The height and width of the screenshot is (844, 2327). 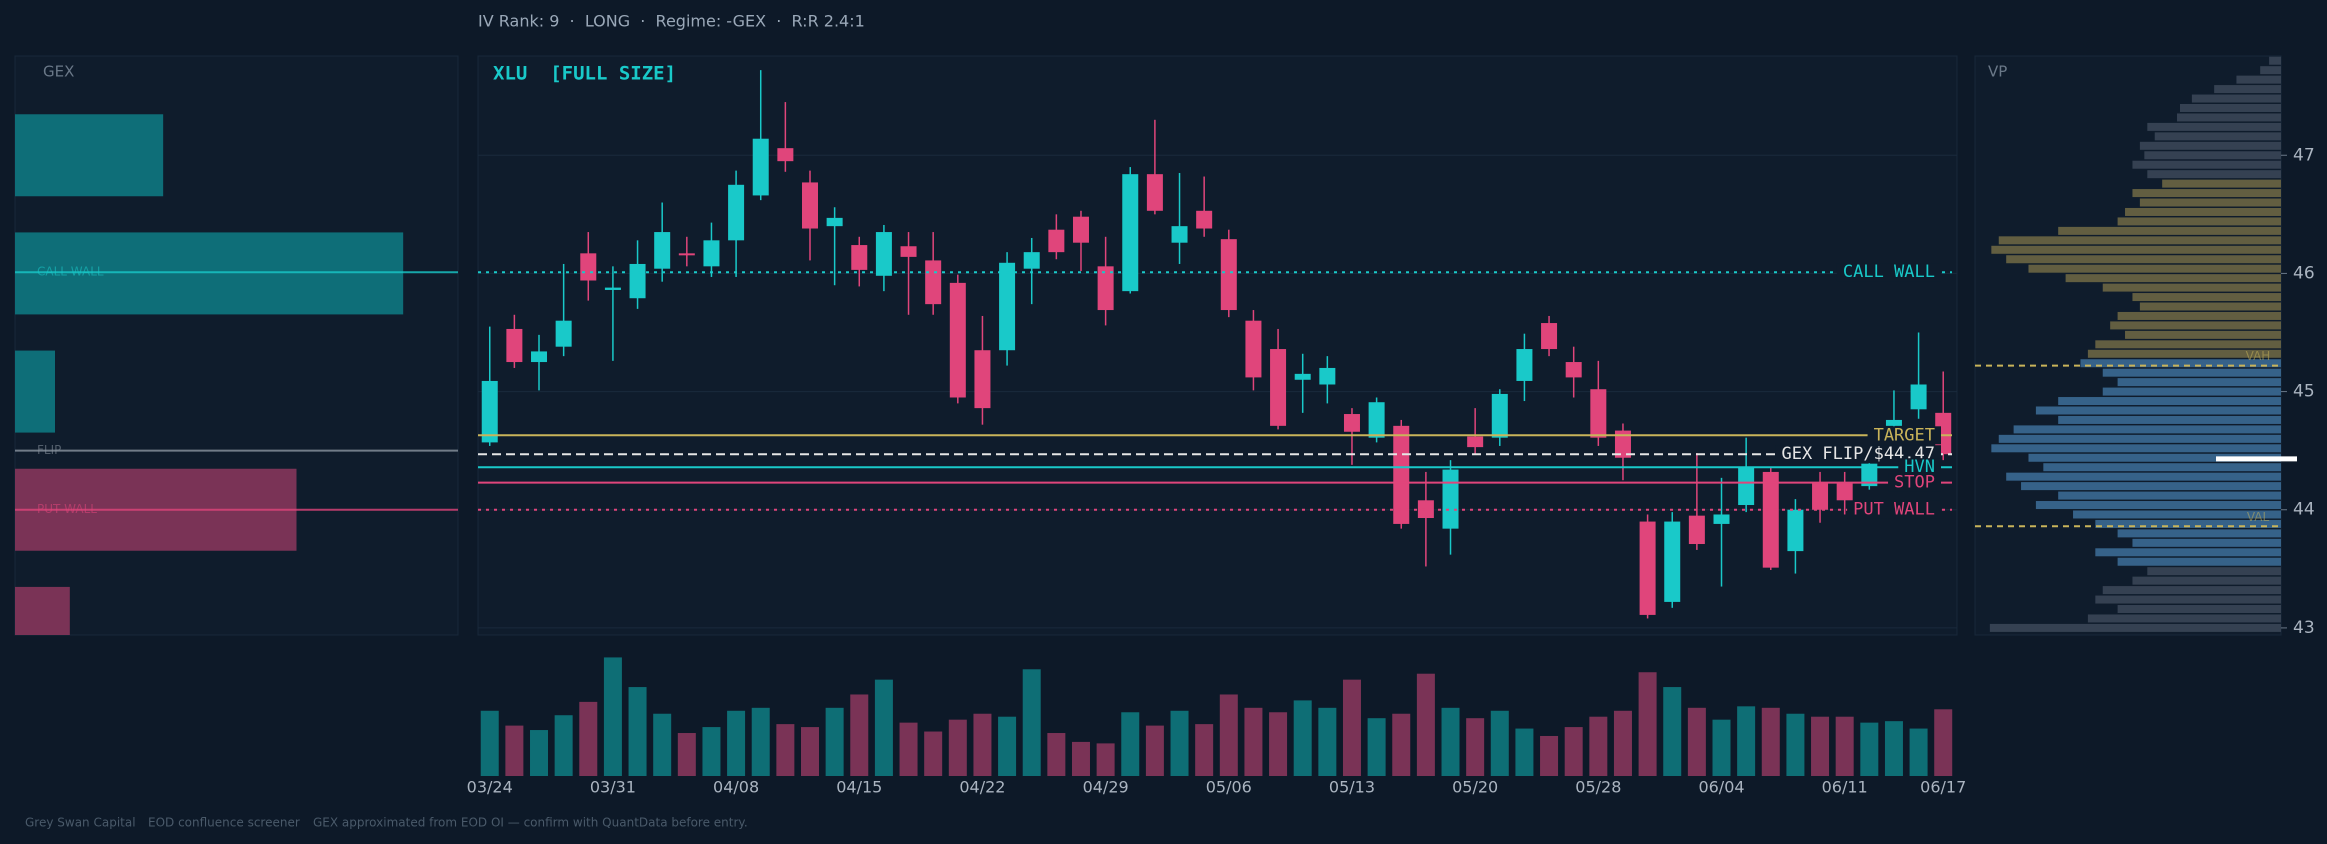 What do you see at coordinates (613, 787) in the screenshot?
I see `x-tick-label: 03/31` at bounding box center [613, 787].